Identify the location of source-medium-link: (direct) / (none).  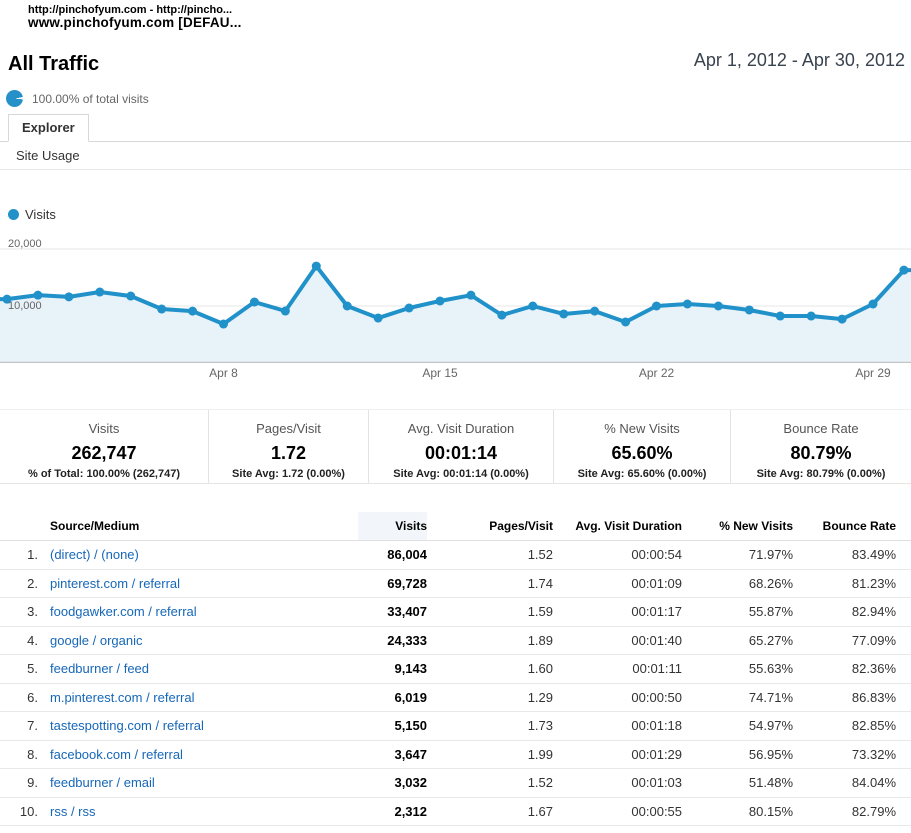
(94, 555).